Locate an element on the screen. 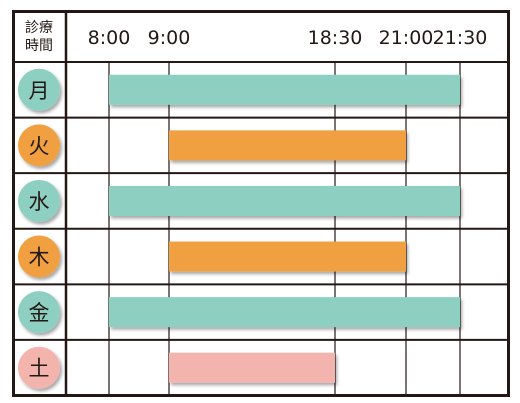 This screenshot has width=520, height=403. day-label: 火 is located at coordinates (39, 146).